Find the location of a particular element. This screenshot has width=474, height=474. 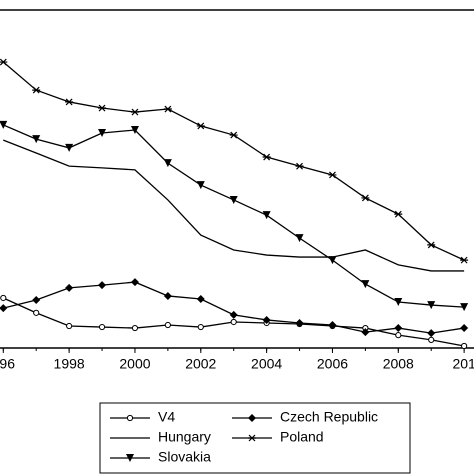

x-tick-label: 2004 is located at coordinates (266, 364).